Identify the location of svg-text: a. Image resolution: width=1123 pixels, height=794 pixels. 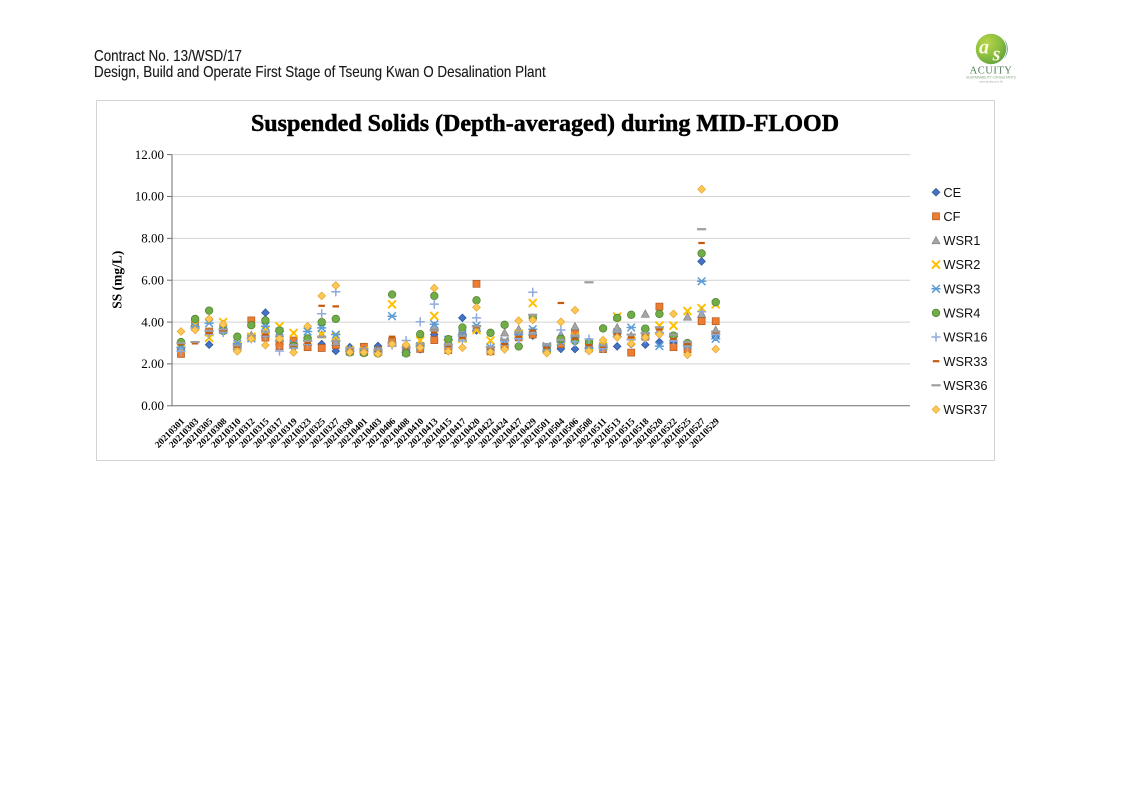
(984, 48).